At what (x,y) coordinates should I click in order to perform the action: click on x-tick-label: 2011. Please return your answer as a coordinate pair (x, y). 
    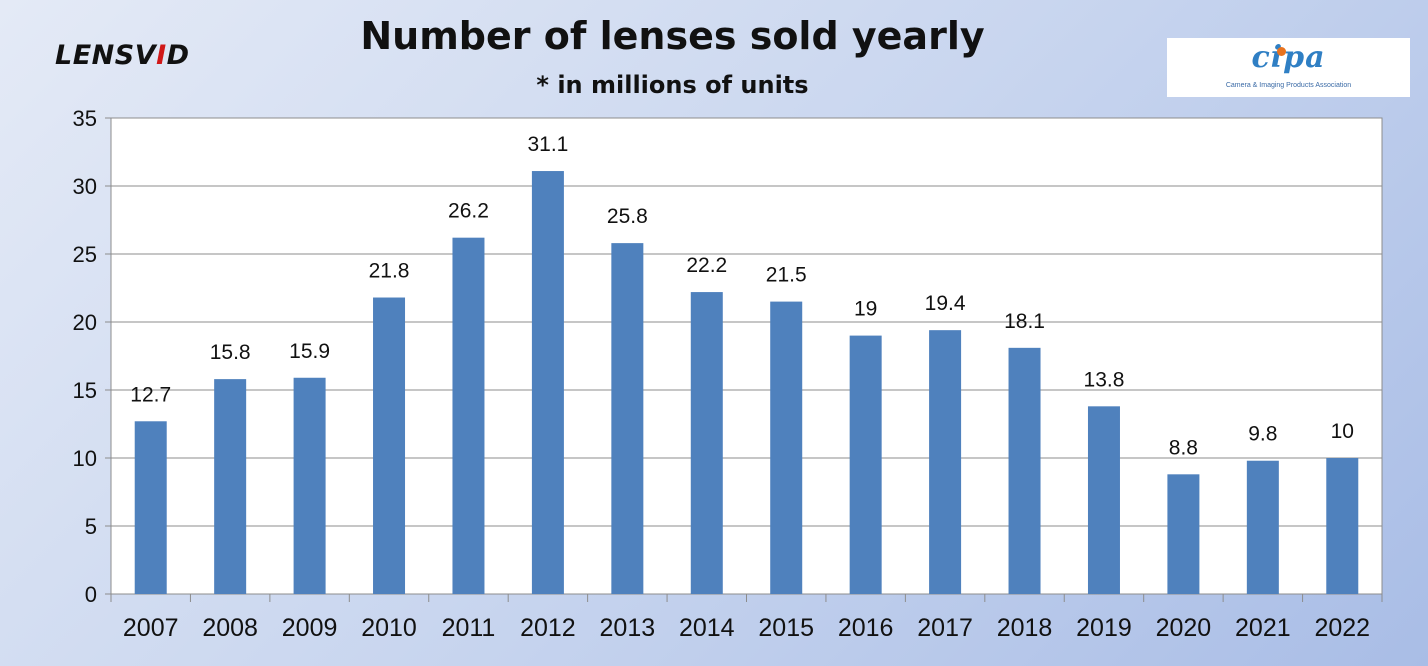
    Looking at the image, I should click on (469, 628).